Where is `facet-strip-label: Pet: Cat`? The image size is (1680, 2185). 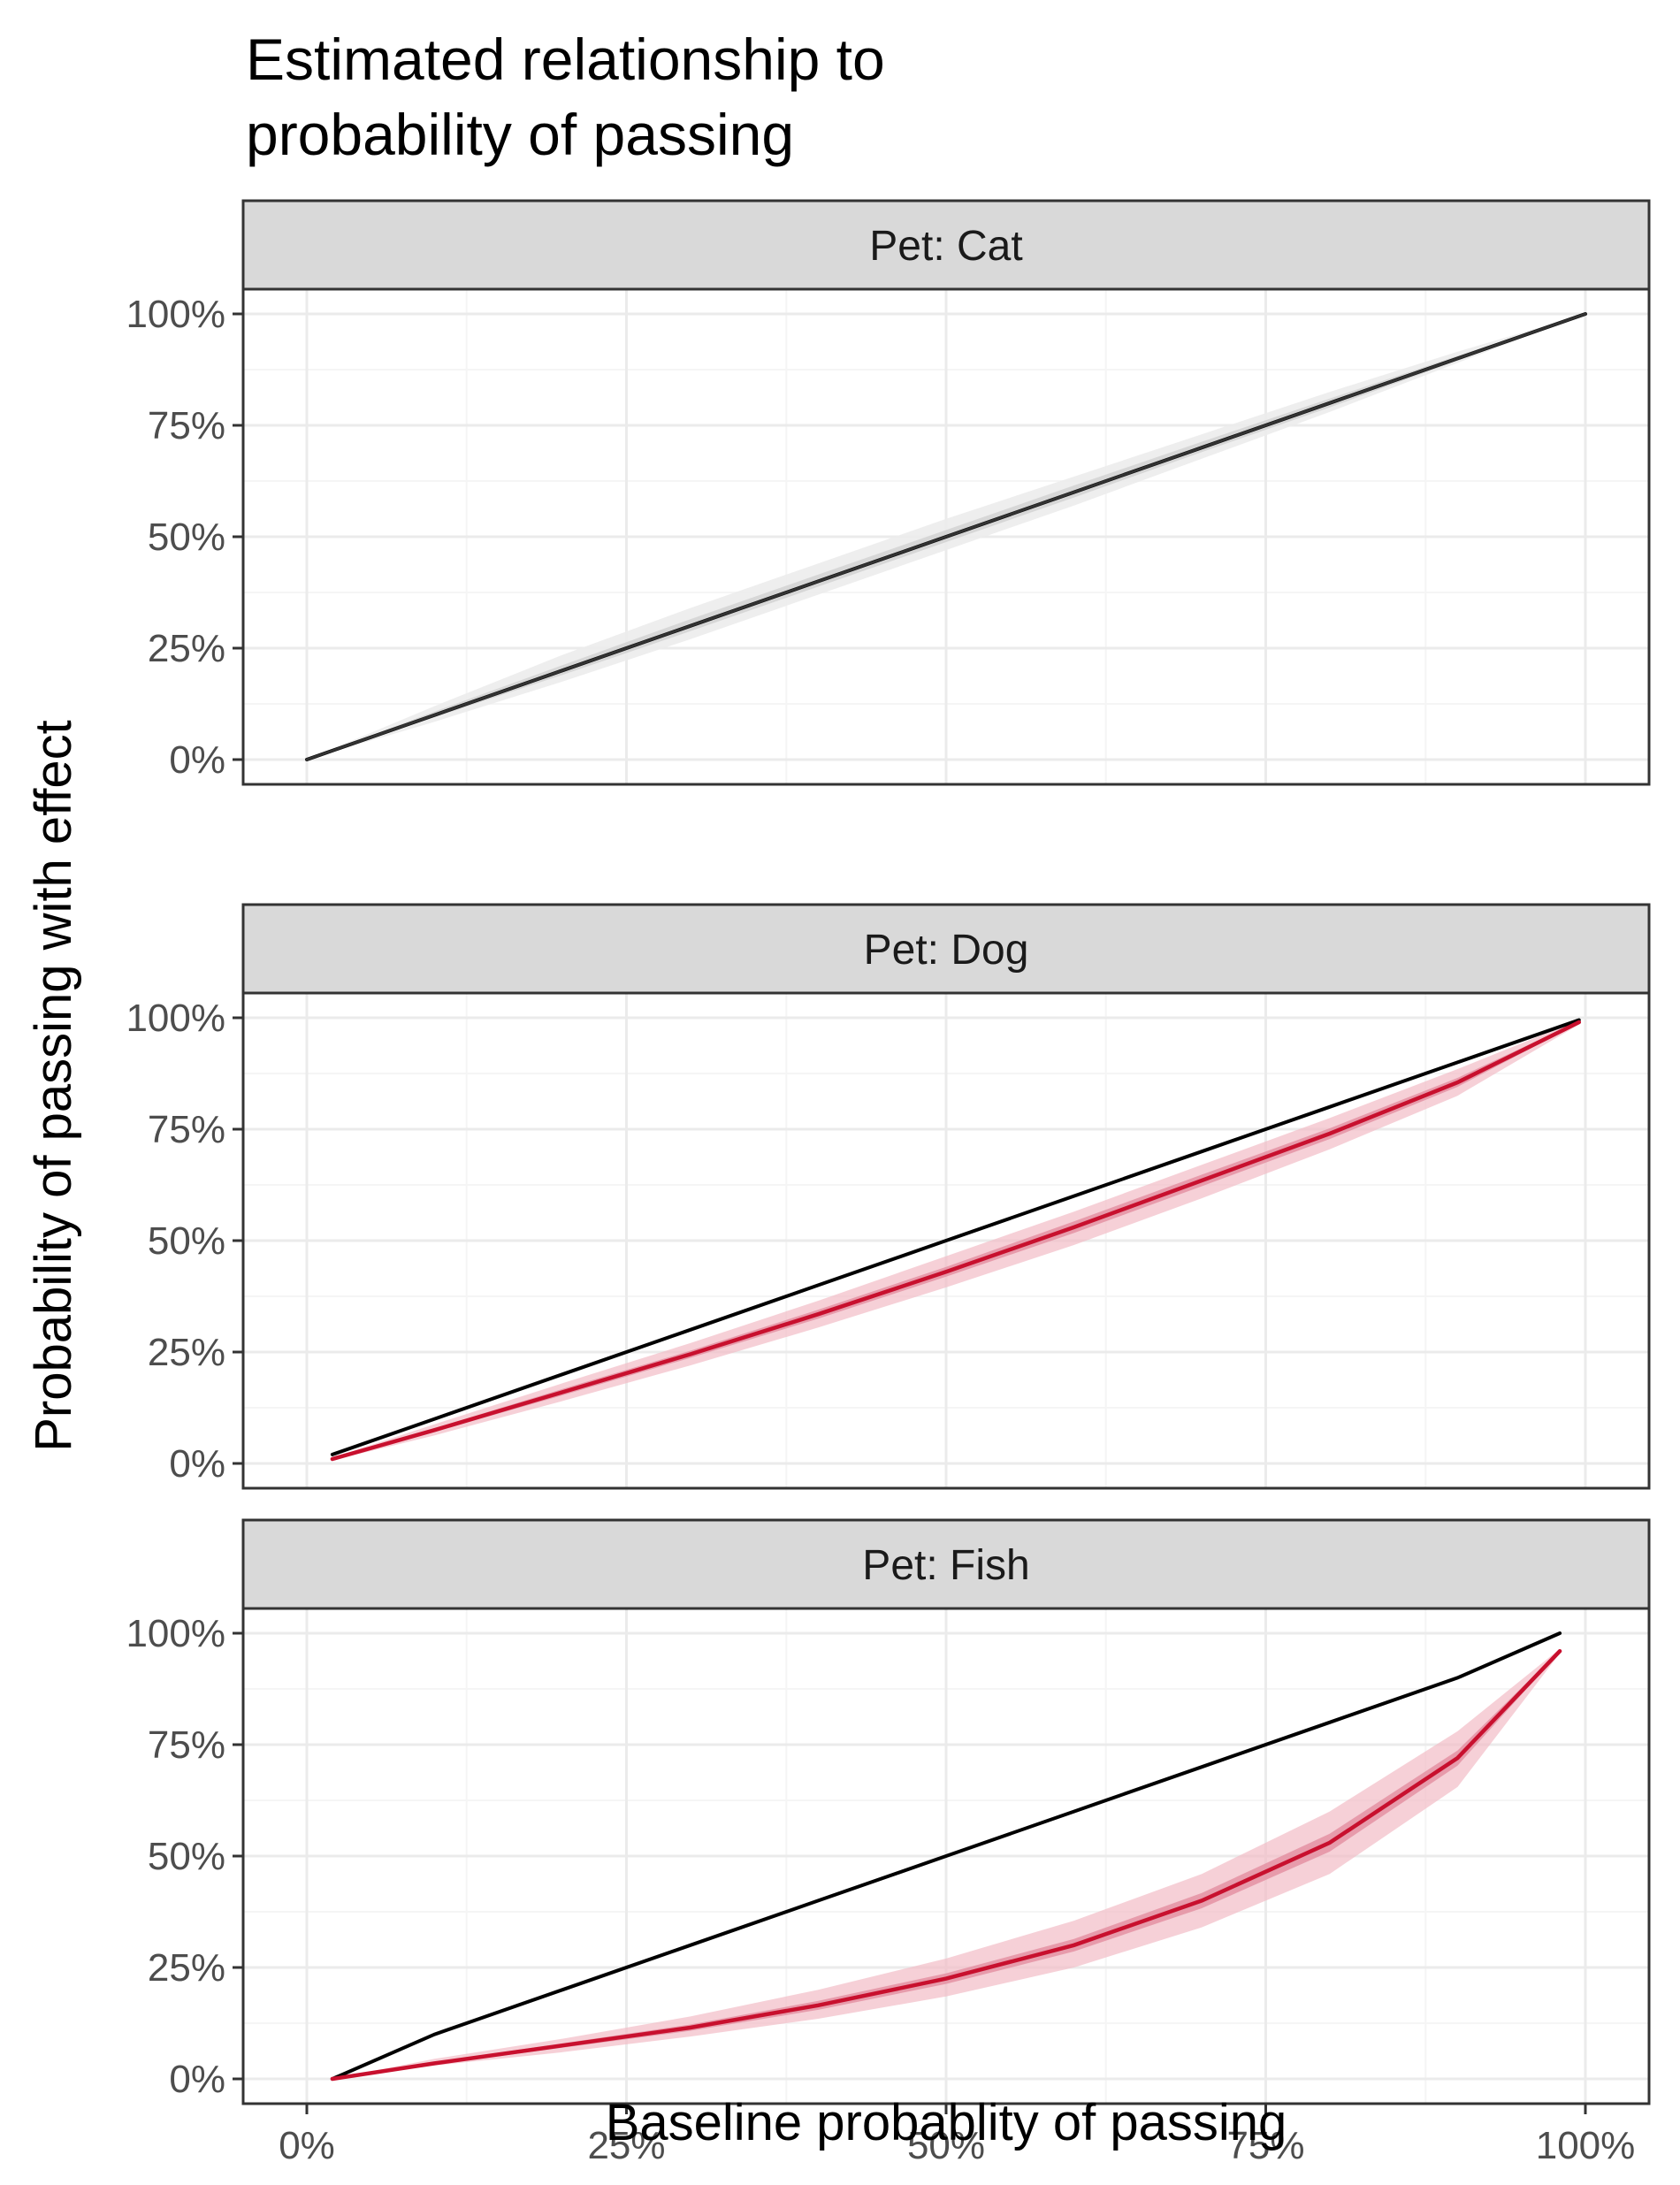 facet-strip-label: Pet: Cat is located at coordinates (945, 246).